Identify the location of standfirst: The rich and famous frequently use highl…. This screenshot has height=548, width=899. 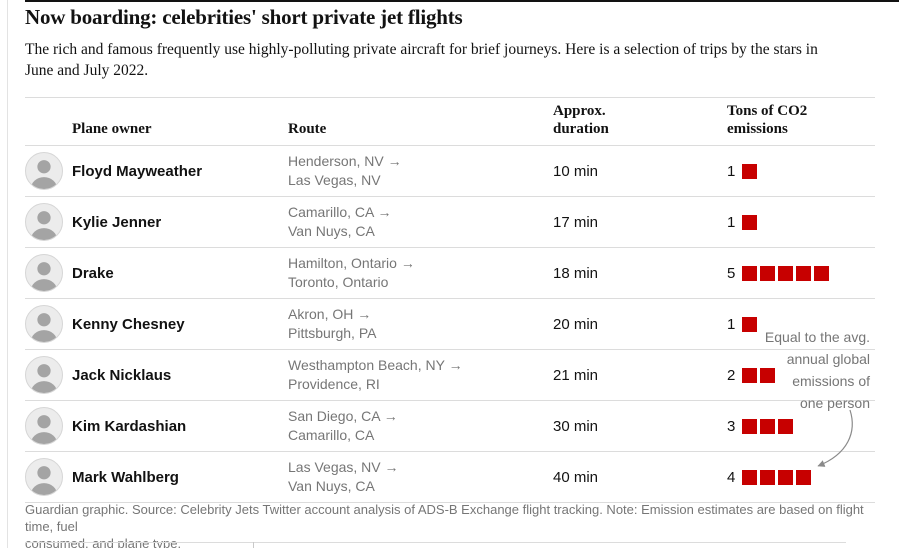
(421, 60).